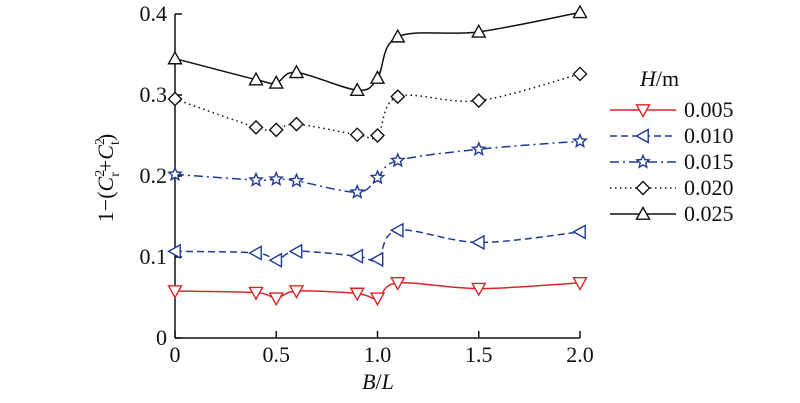 The height and width of the screenshot is (403, 800). I want to click on y-tick-label: 0, so click(161, 337).